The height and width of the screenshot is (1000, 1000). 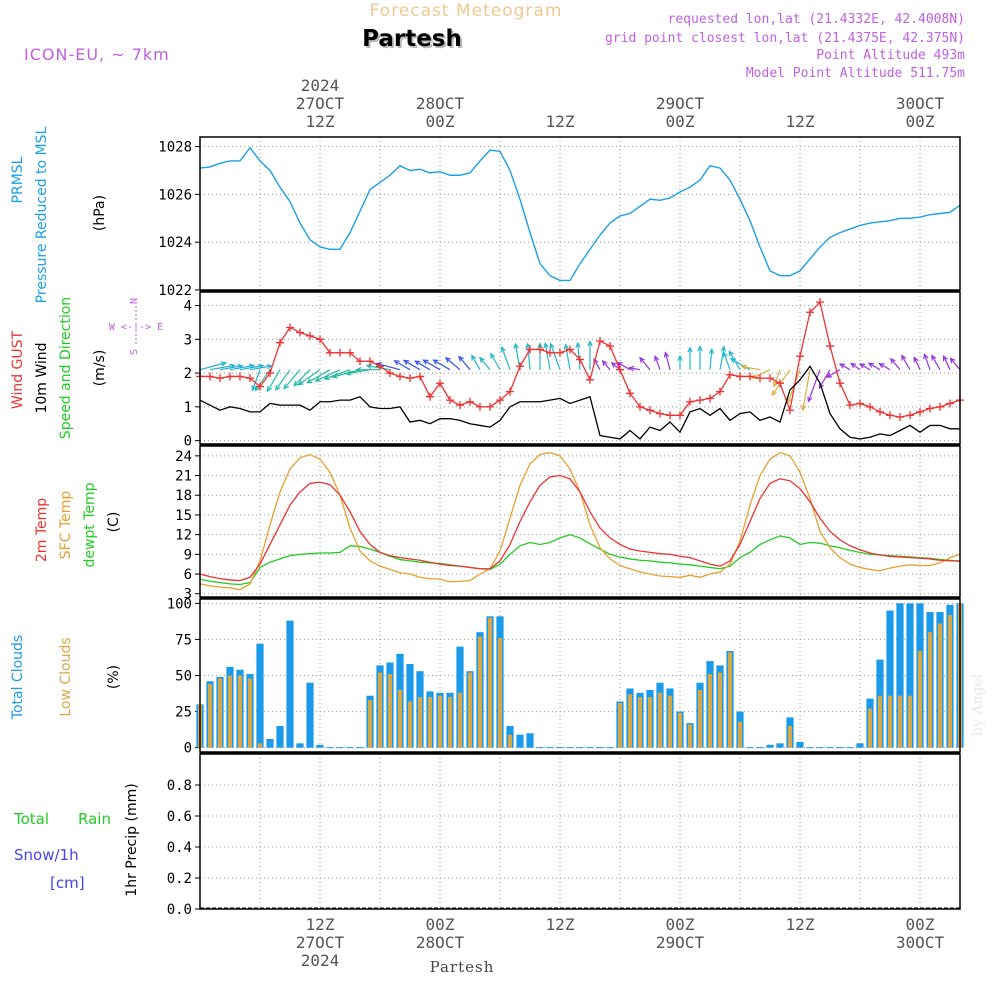 I want to click on y-tick-label: 21, so click(x=183, y=477).